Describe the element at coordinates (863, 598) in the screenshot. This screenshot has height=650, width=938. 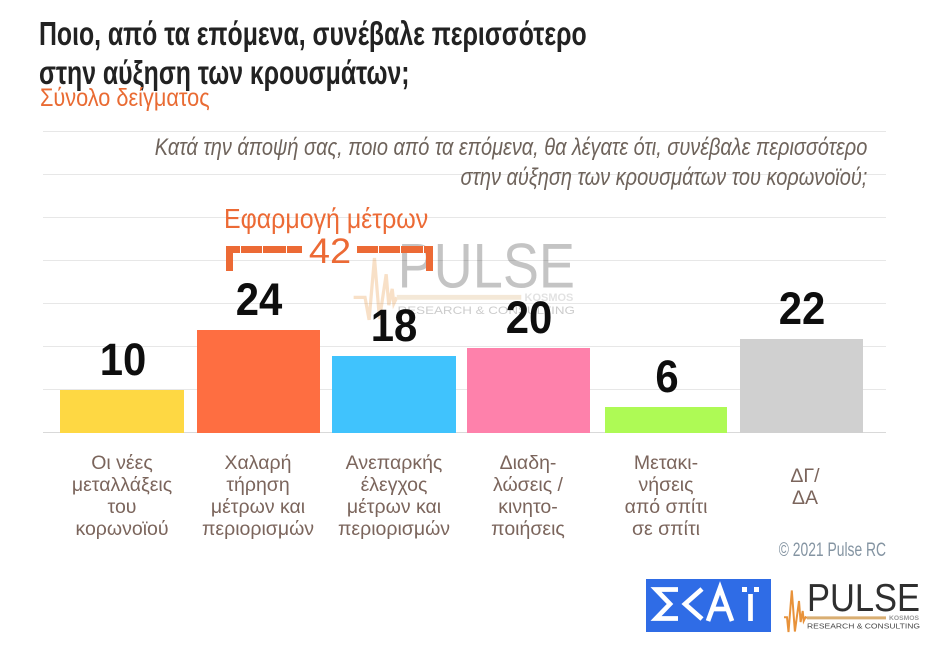
I see `svg-text: PULSE` at that location.